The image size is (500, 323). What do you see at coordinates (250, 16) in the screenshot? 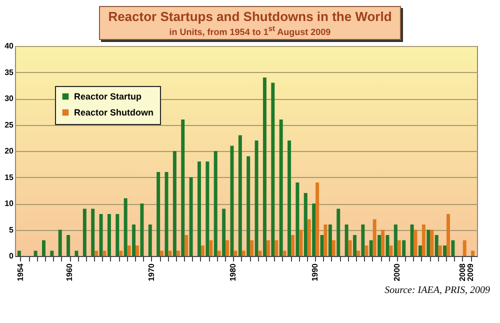
I see `chart-title: Reactor Startups and Shutdowns in the World` at bounding box center [250, 16].